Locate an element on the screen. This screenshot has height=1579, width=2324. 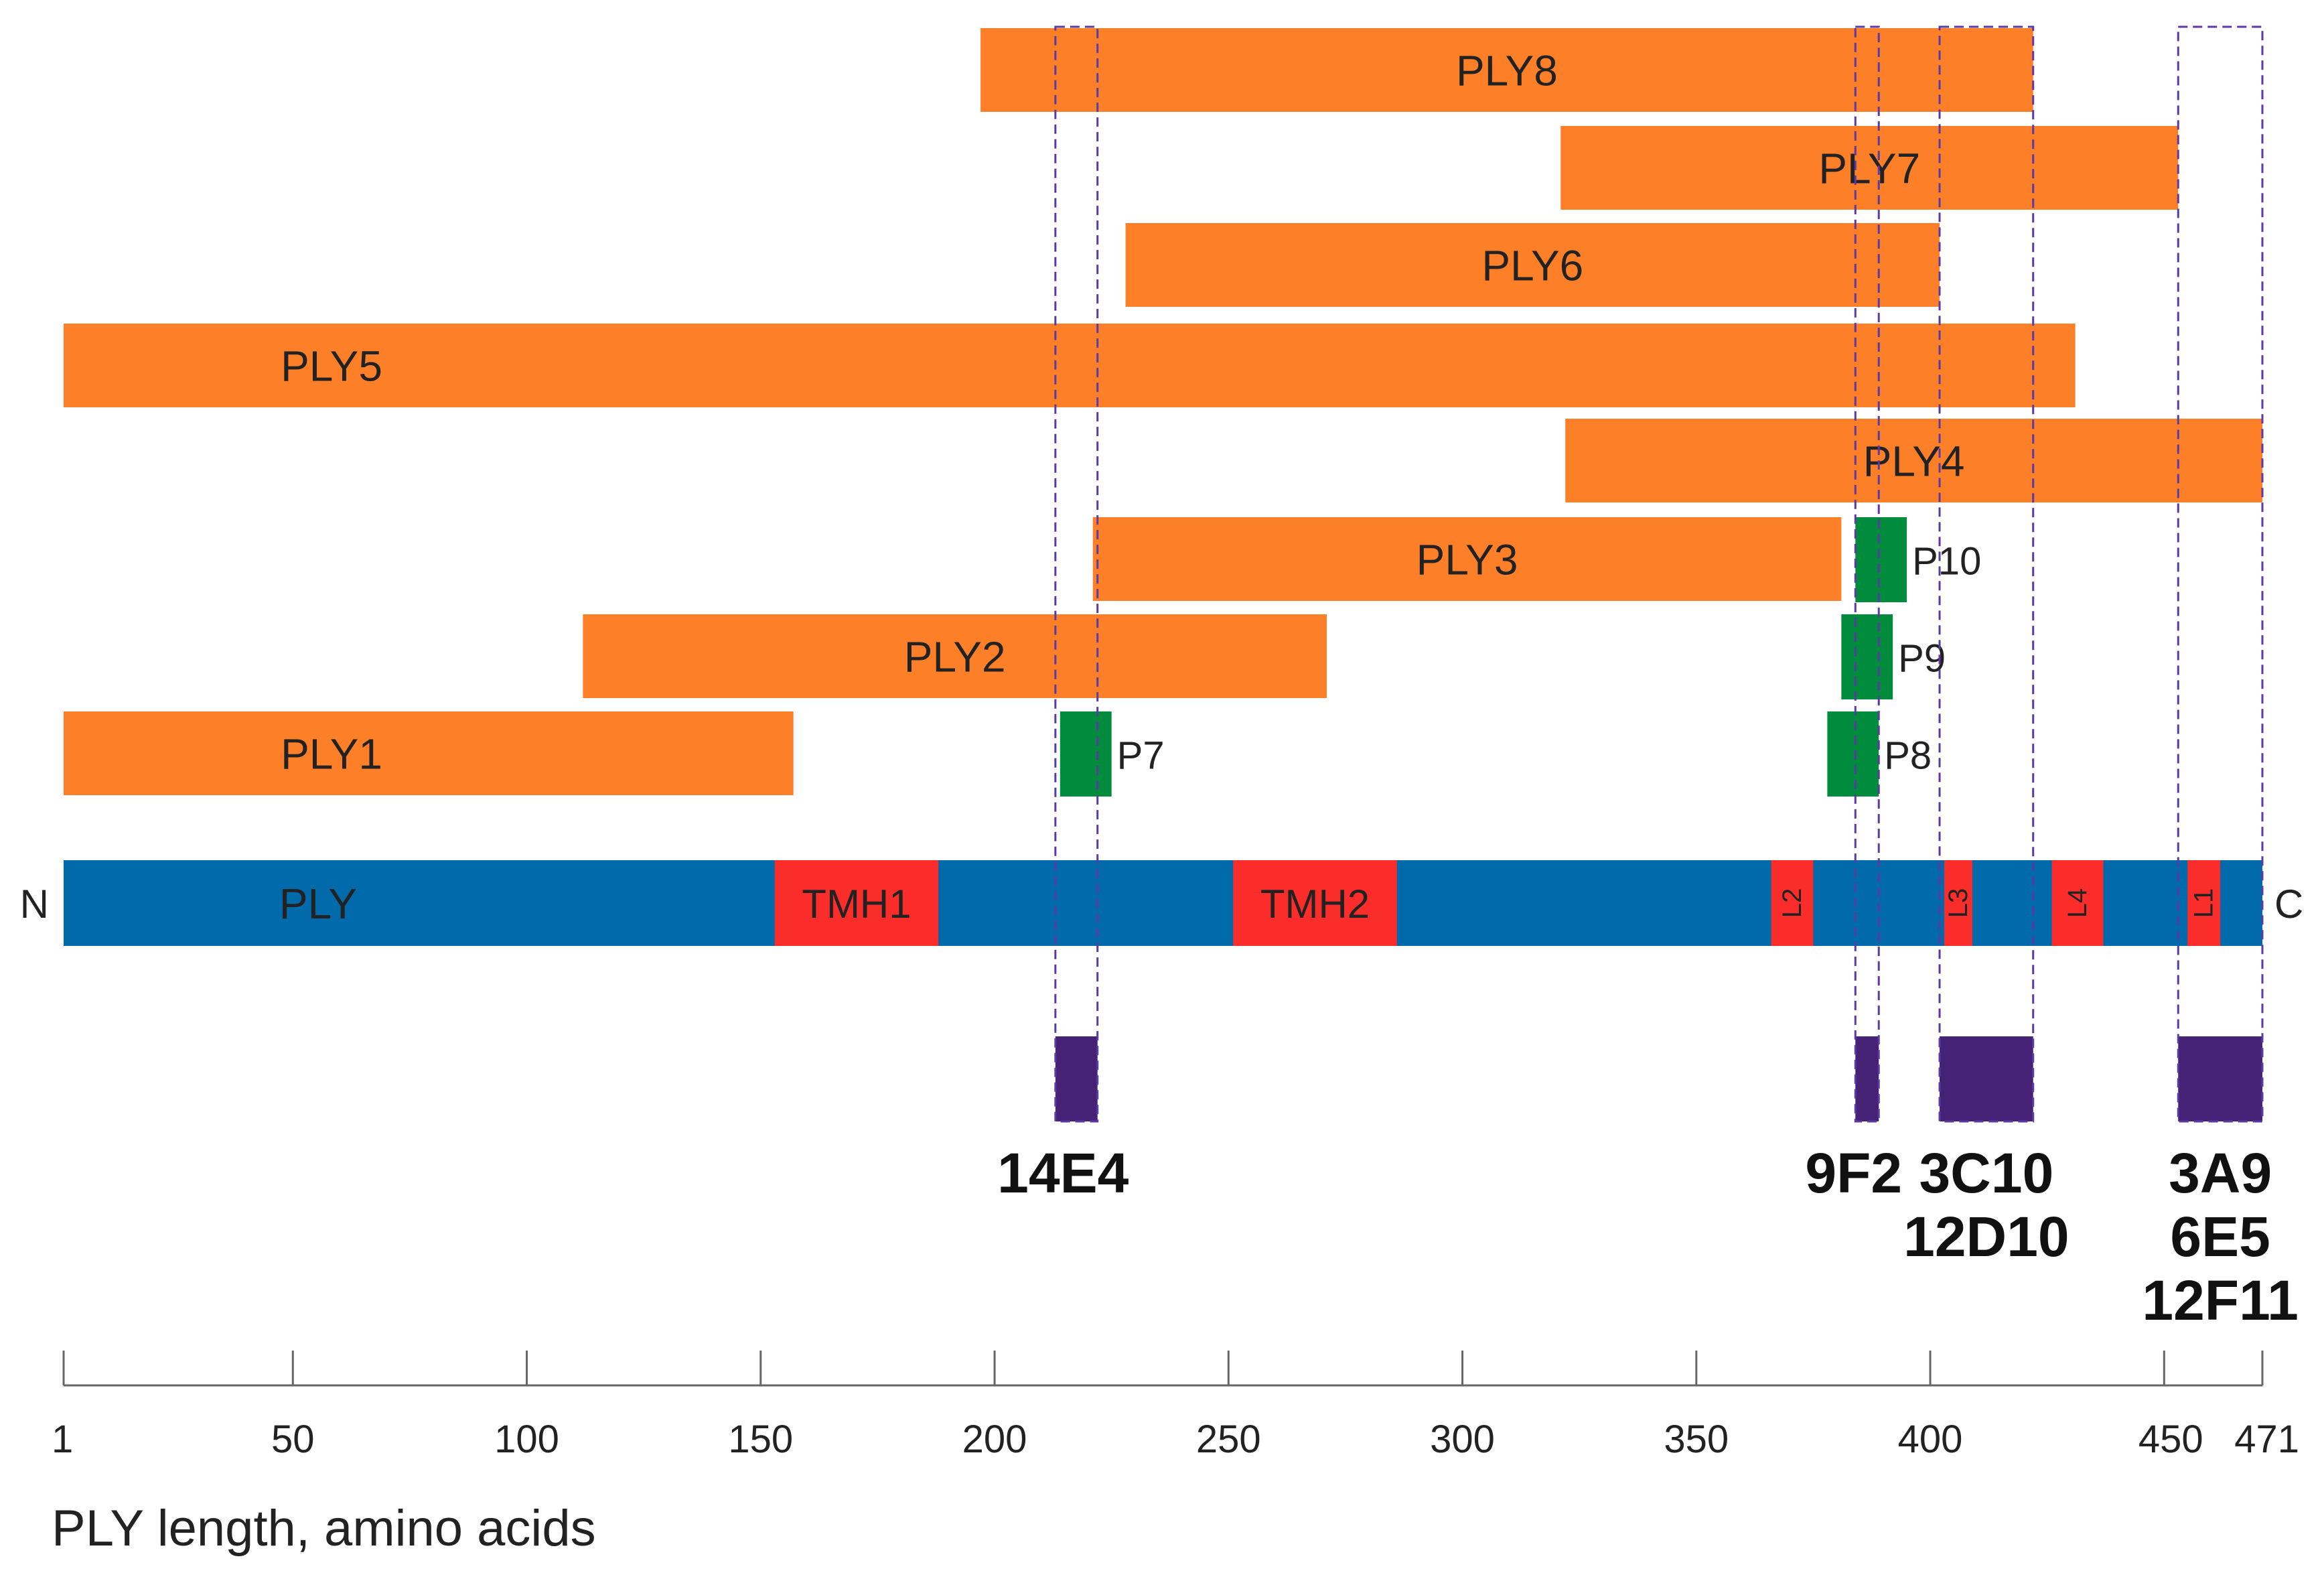
region-label: L1 is located at coordinates (2204, 903).